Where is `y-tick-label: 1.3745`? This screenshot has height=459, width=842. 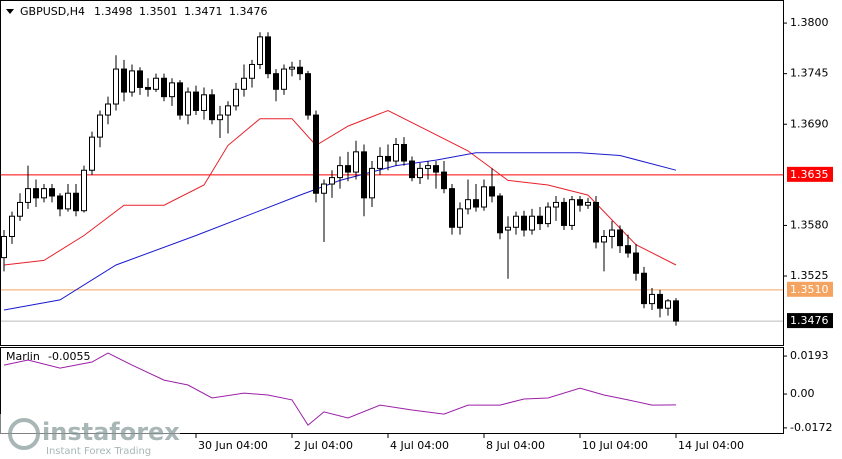 y-tick-label: 1.3745 is located at coordinates (809, 73).